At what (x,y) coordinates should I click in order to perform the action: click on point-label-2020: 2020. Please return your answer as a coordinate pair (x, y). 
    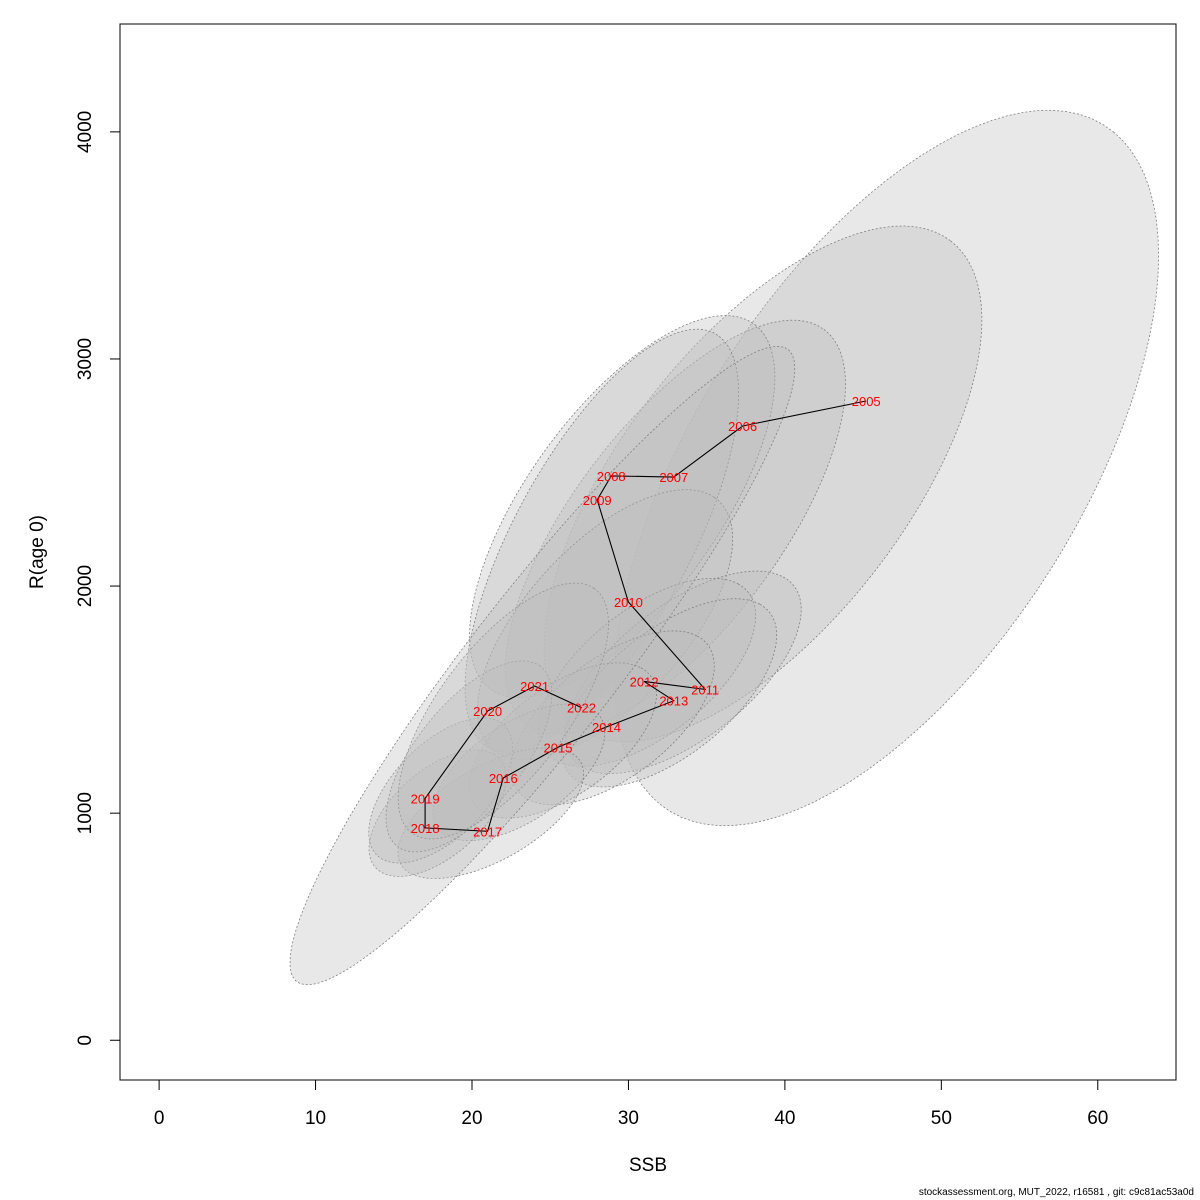
    Looking at the image, I should click on (487, 711).